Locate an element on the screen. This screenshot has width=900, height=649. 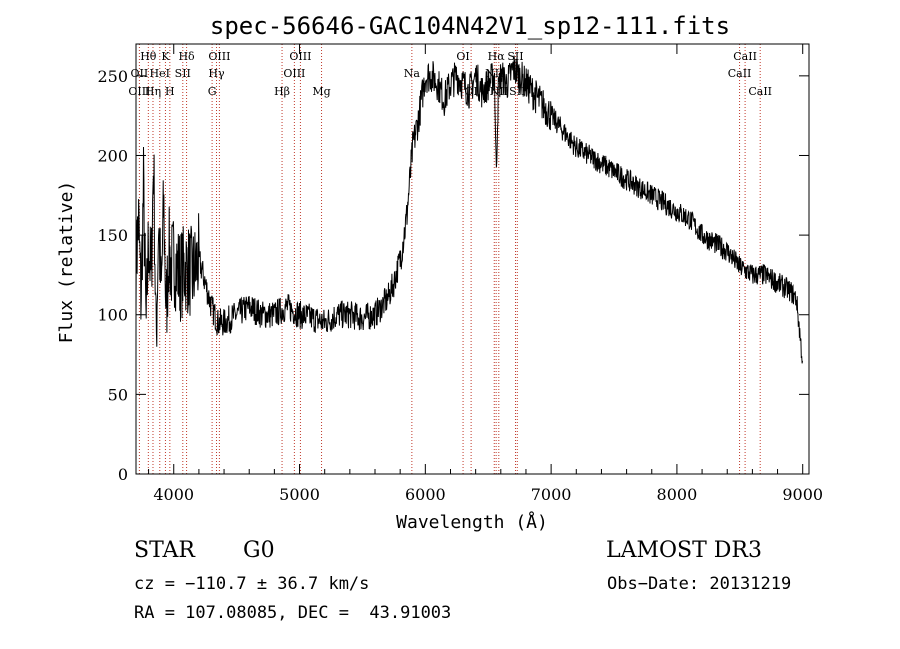
marker-label-9: OIII is located at coordinates (300, 56).